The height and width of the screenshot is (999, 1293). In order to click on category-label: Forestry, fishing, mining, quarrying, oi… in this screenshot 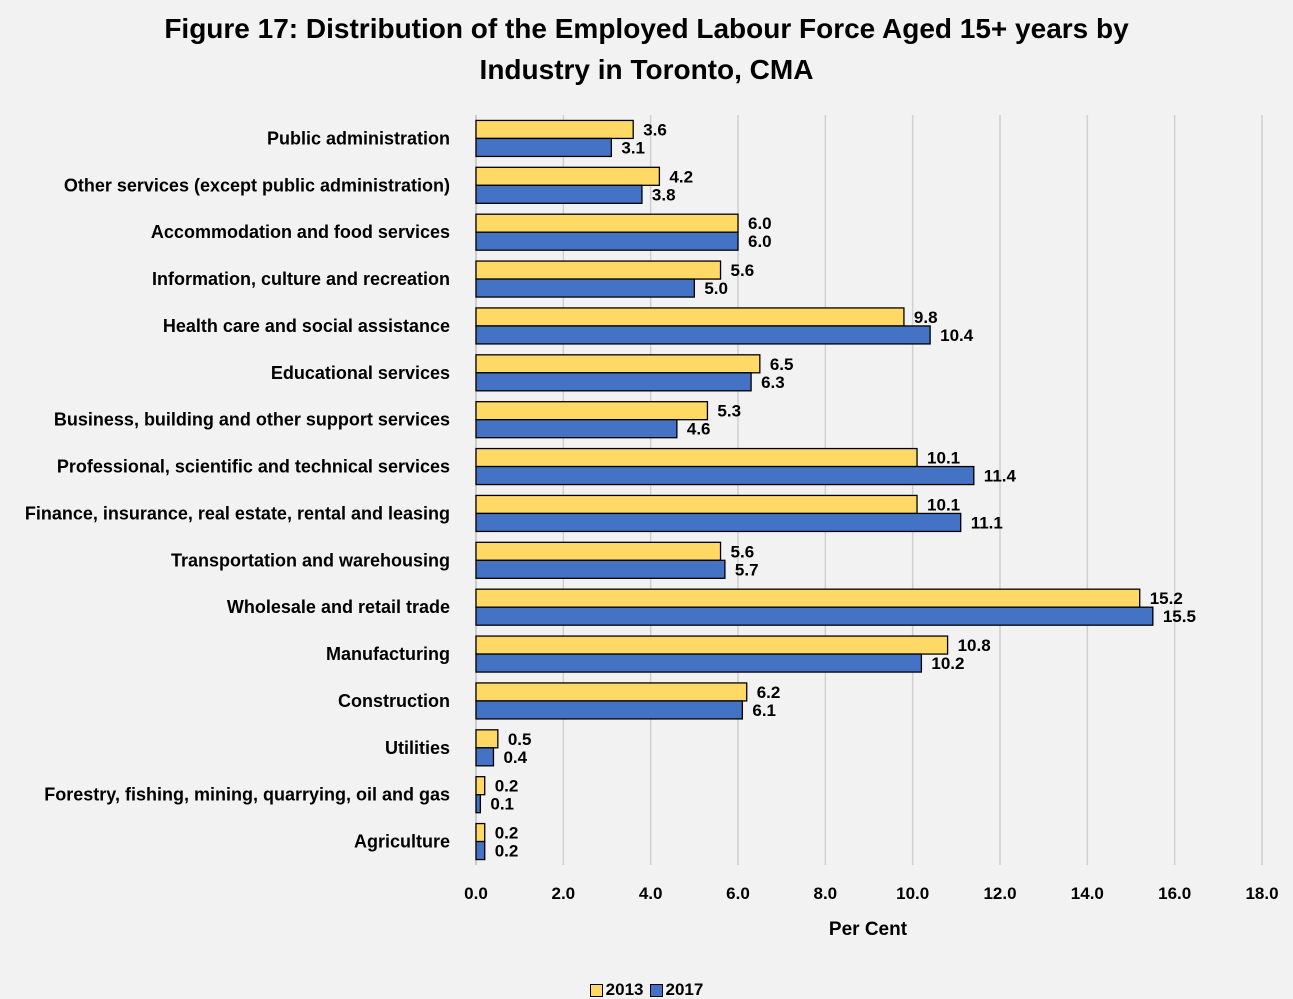, I will do `click(247, 795)`.